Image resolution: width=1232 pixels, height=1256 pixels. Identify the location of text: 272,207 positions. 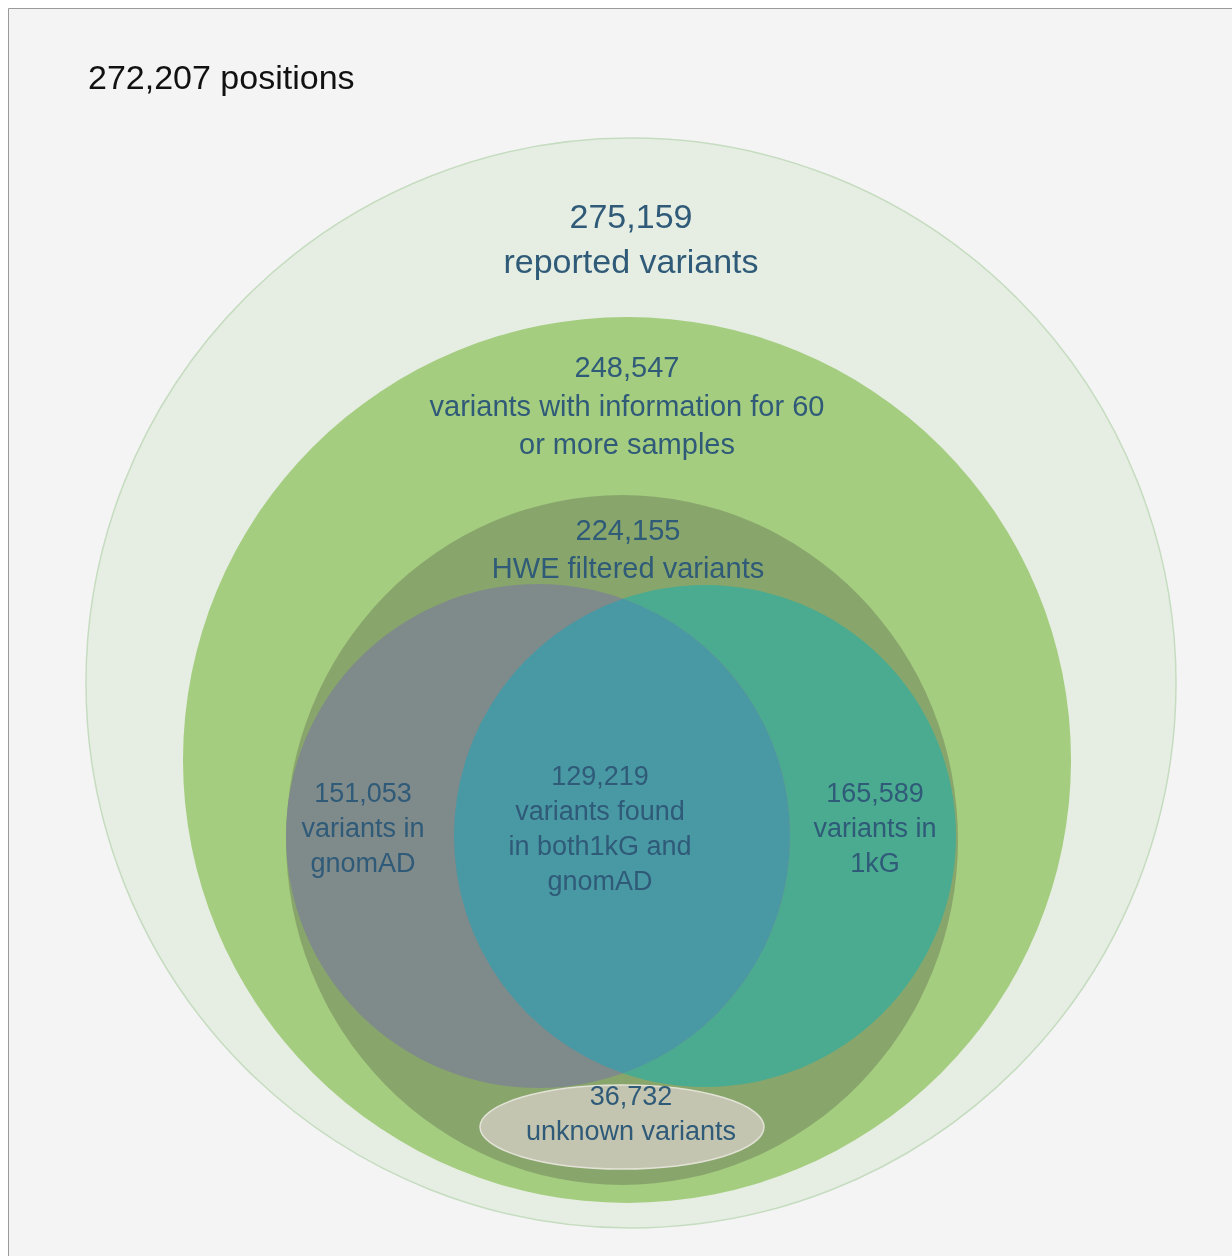
(221, 77).